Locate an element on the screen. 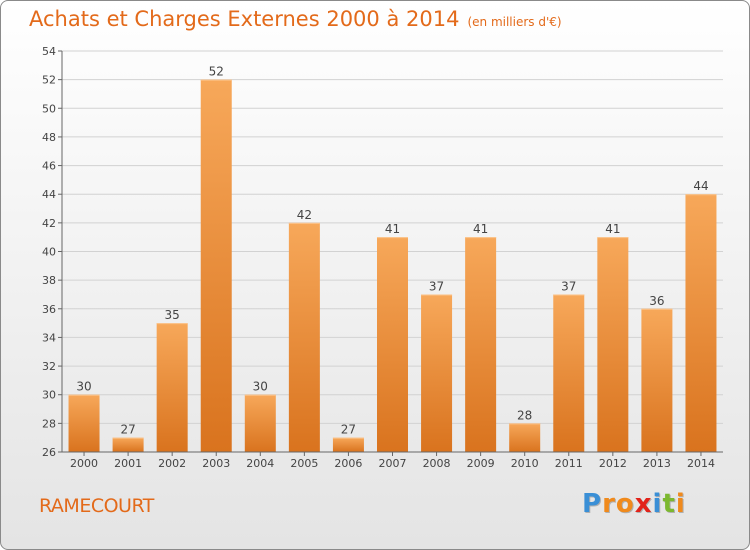 Image resolution: width=750 pixels, height=550 pixels. bar-2002 is located at coordinates (172, 387).